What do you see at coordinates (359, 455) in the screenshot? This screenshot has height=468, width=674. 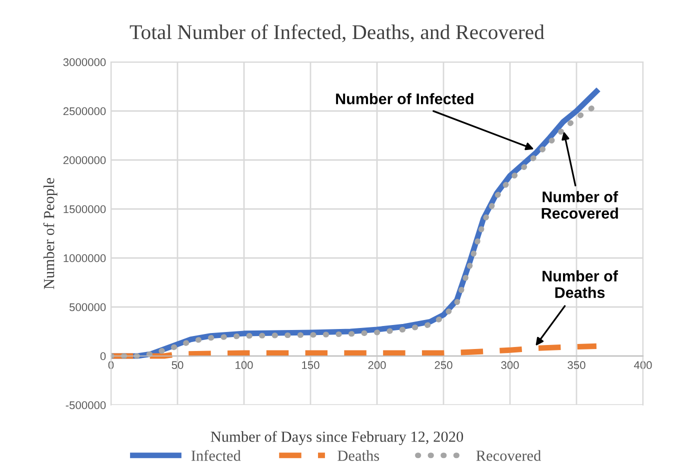 I see `legend-label: Deaths` at bounding box center [359, 455].